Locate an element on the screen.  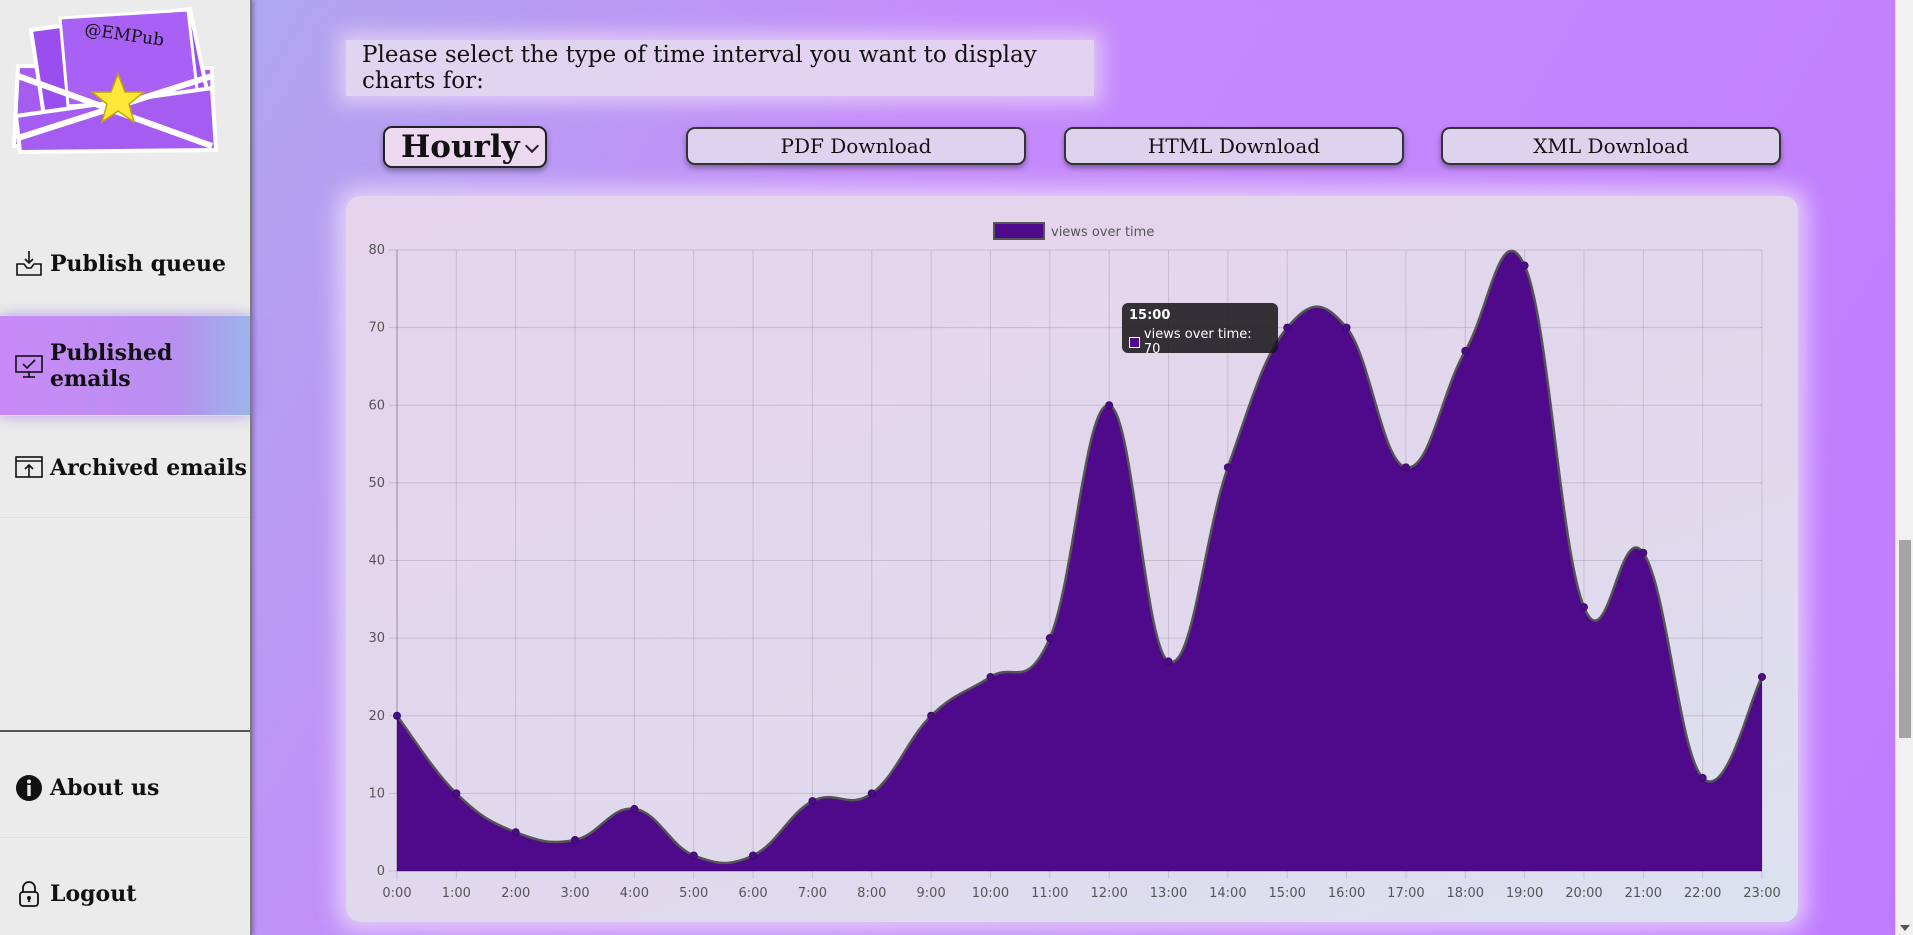
x-tick-label: 15:00 is located at coordinates (1286, 893).